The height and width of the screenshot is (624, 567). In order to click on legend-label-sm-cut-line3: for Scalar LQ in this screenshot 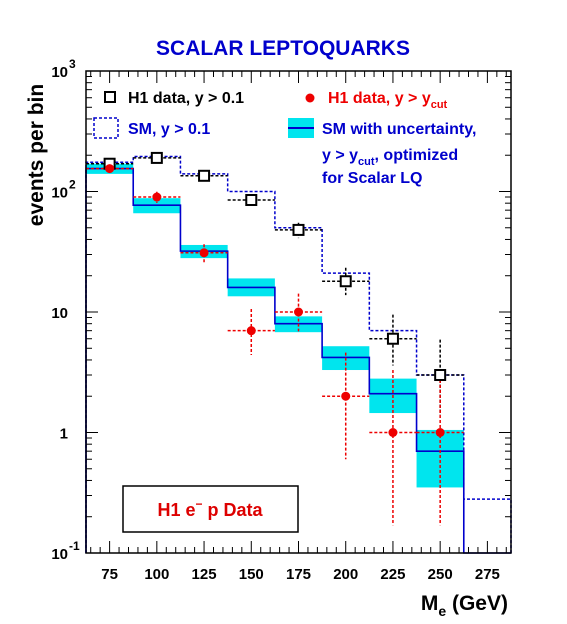, I will do `click(372, 178)`.